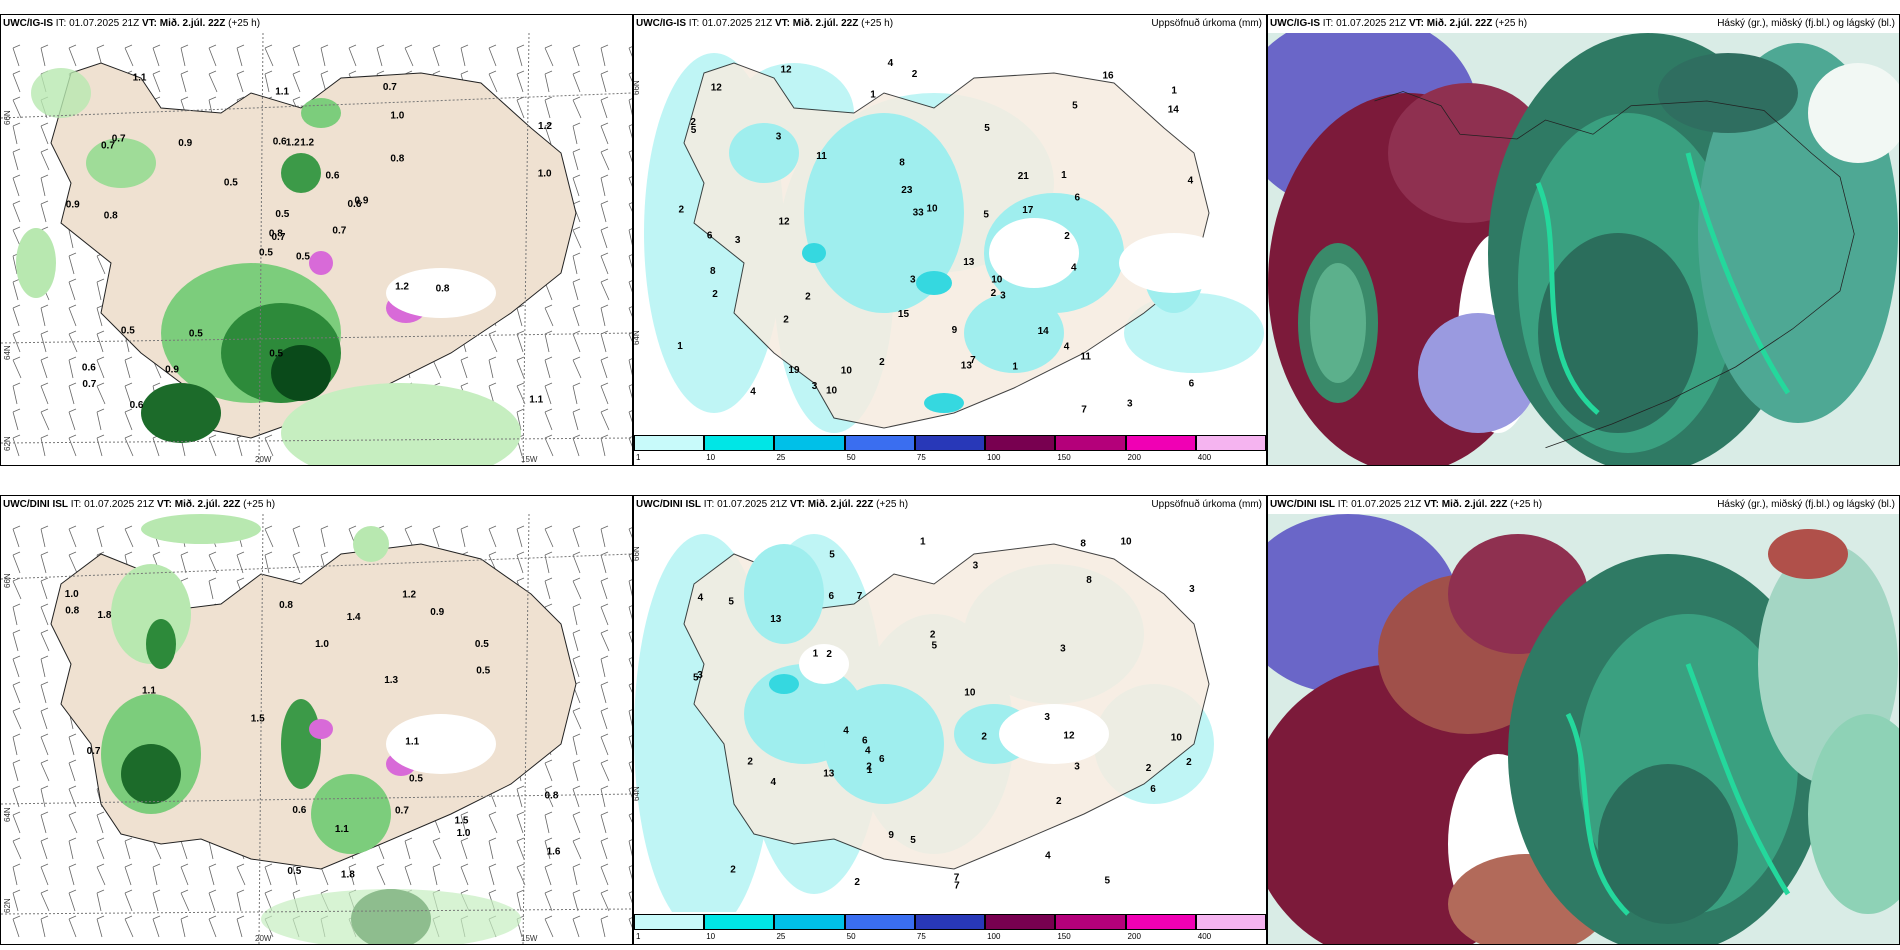 The image size is (1900, 950). Describe the element at coordinates (409, 595) in the screenshot. I see `value-label: 1.2` at that location.